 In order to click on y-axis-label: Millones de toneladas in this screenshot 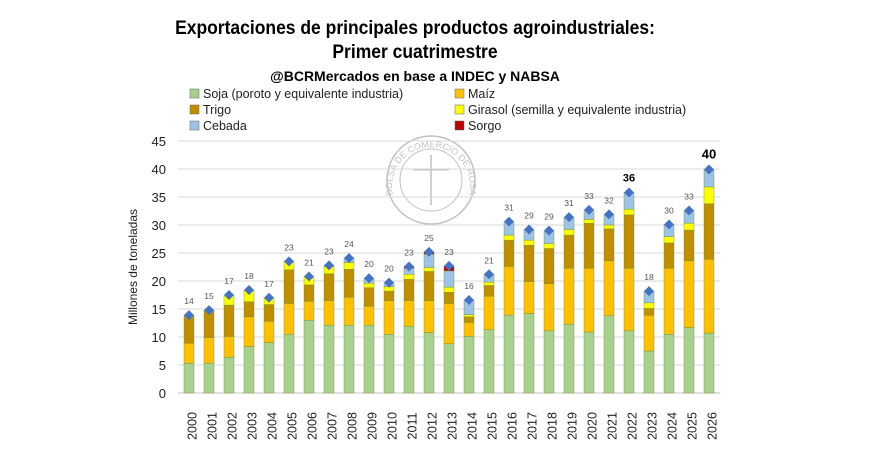, I will do `click(133, 267)`.